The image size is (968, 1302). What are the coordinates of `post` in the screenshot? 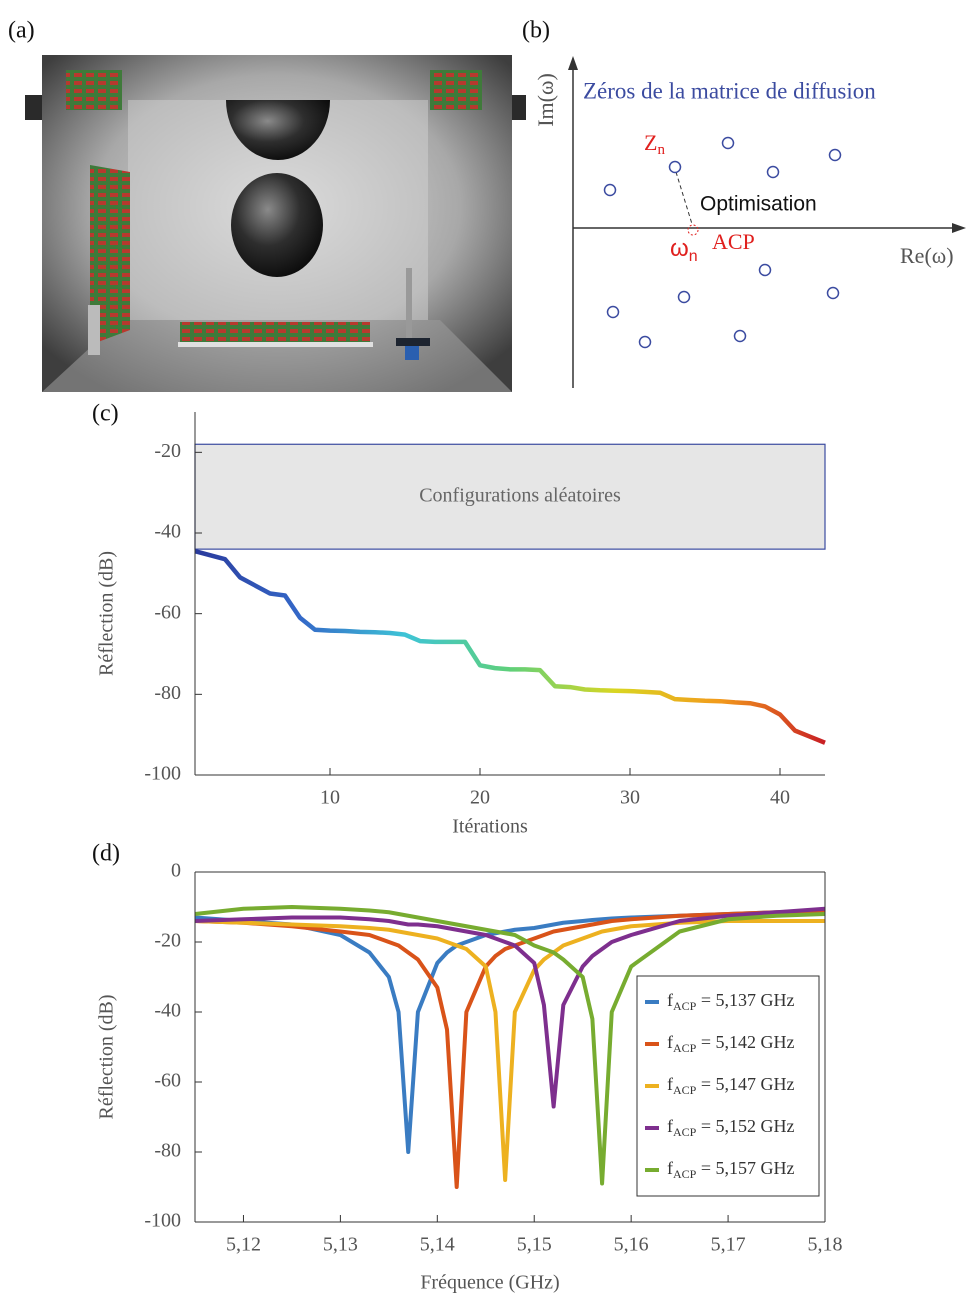 It's located at (409, 303).